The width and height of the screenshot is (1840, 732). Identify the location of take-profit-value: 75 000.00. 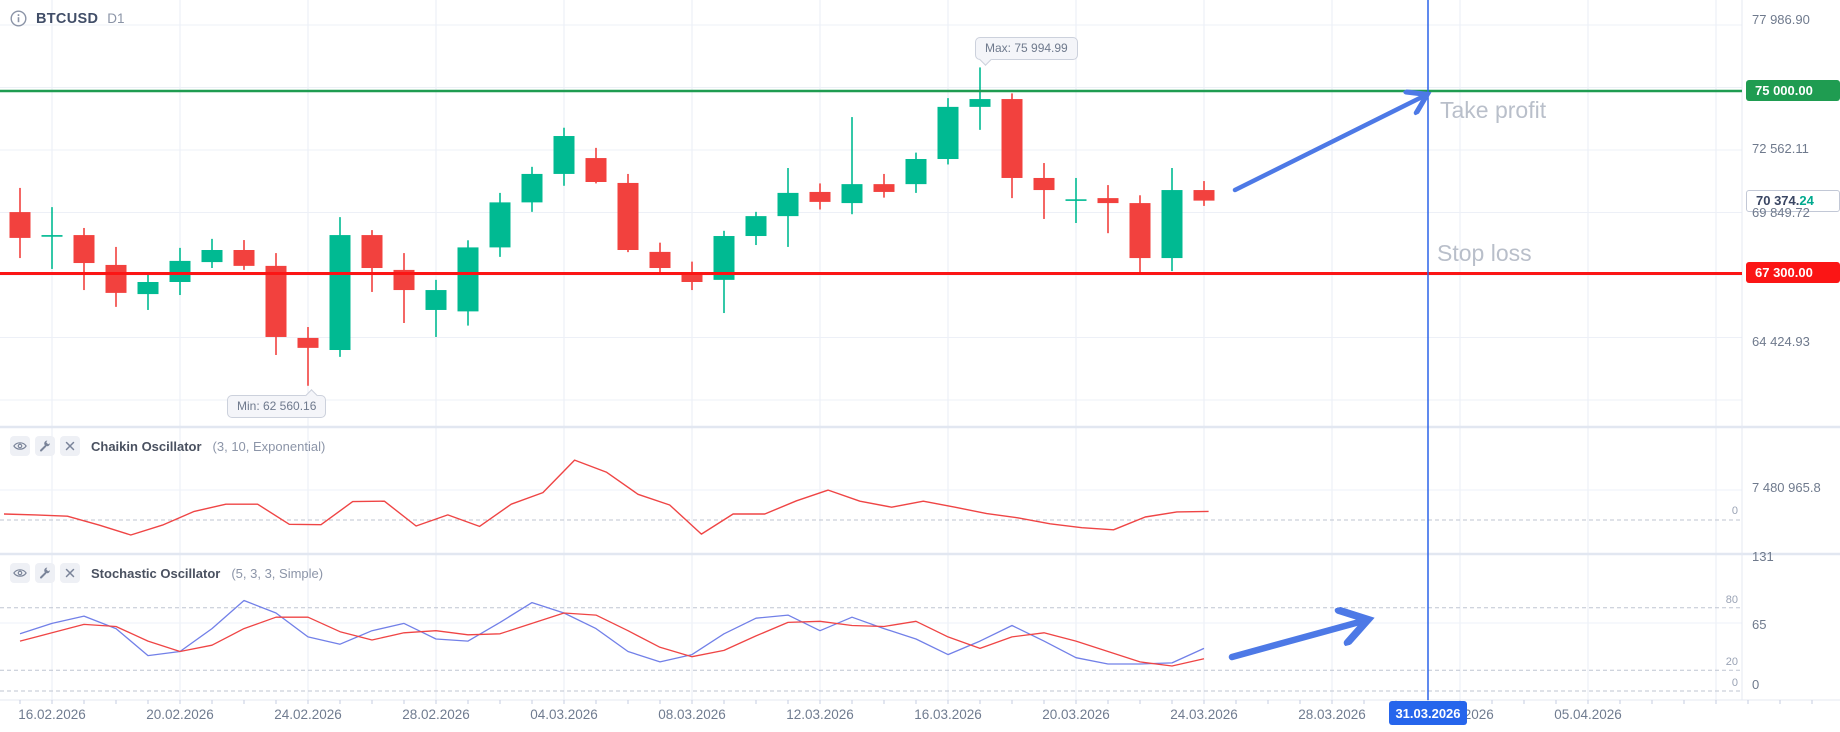
(1784, 90).